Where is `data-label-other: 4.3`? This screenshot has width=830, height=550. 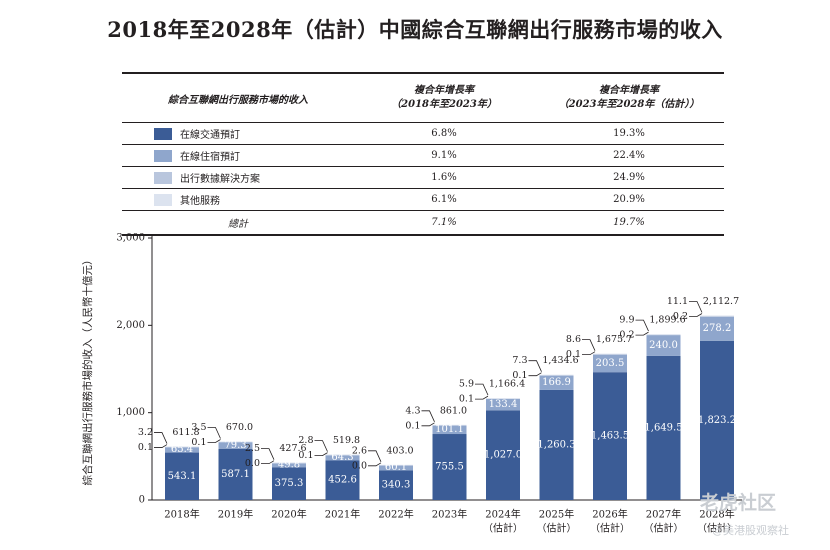
data-label-other: 4.3 is located at coordinates (412, 410).